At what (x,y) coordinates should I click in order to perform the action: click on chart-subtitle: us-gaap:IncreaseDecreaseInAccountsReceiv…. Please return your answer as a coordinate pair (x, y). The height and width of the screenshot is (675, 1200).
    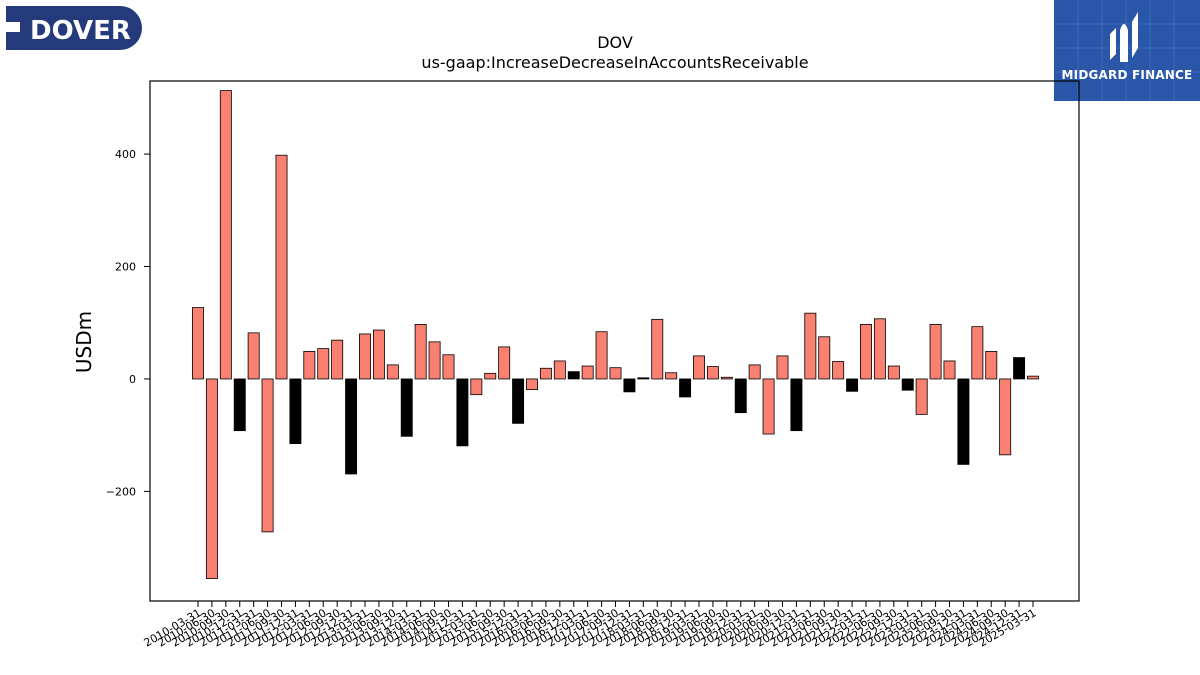
    Looking at the image, I should click on (614, 62).